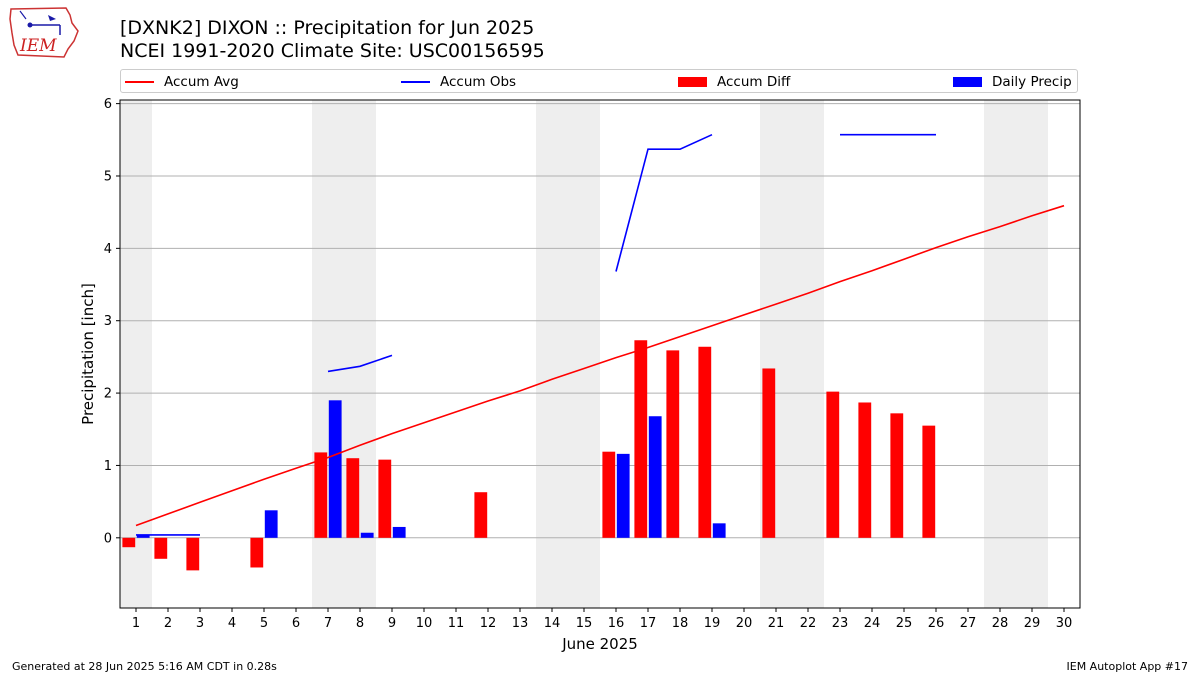 The height and width of the screenshot is (675, 1200). What do you see at coordinates (872, 623) in the screenshot?
I see `x-tick-label: 24` at bounding box center [872, 623].